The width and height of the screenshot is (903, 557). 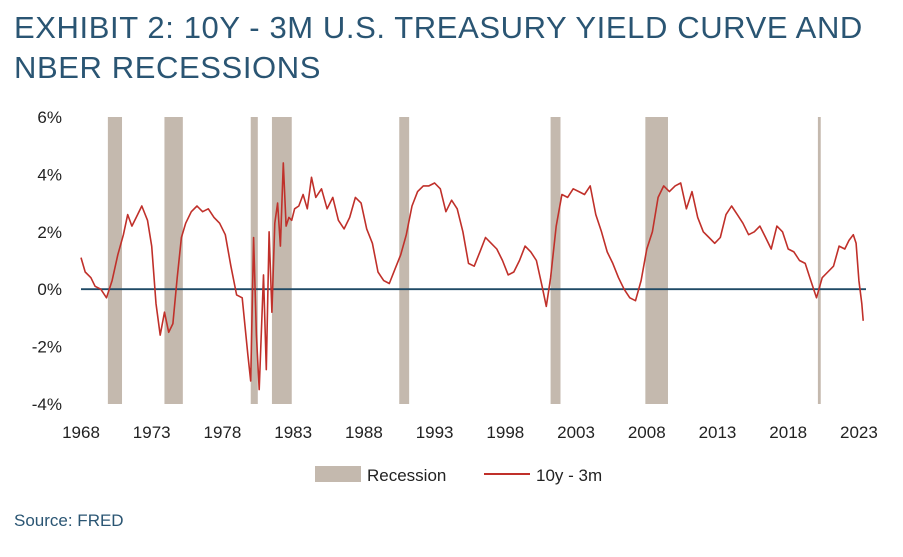 What do you see at coordinates (718, 432) in the screenshot?
I see `x-tick-label: 2013` at bounding box center [718, 432].